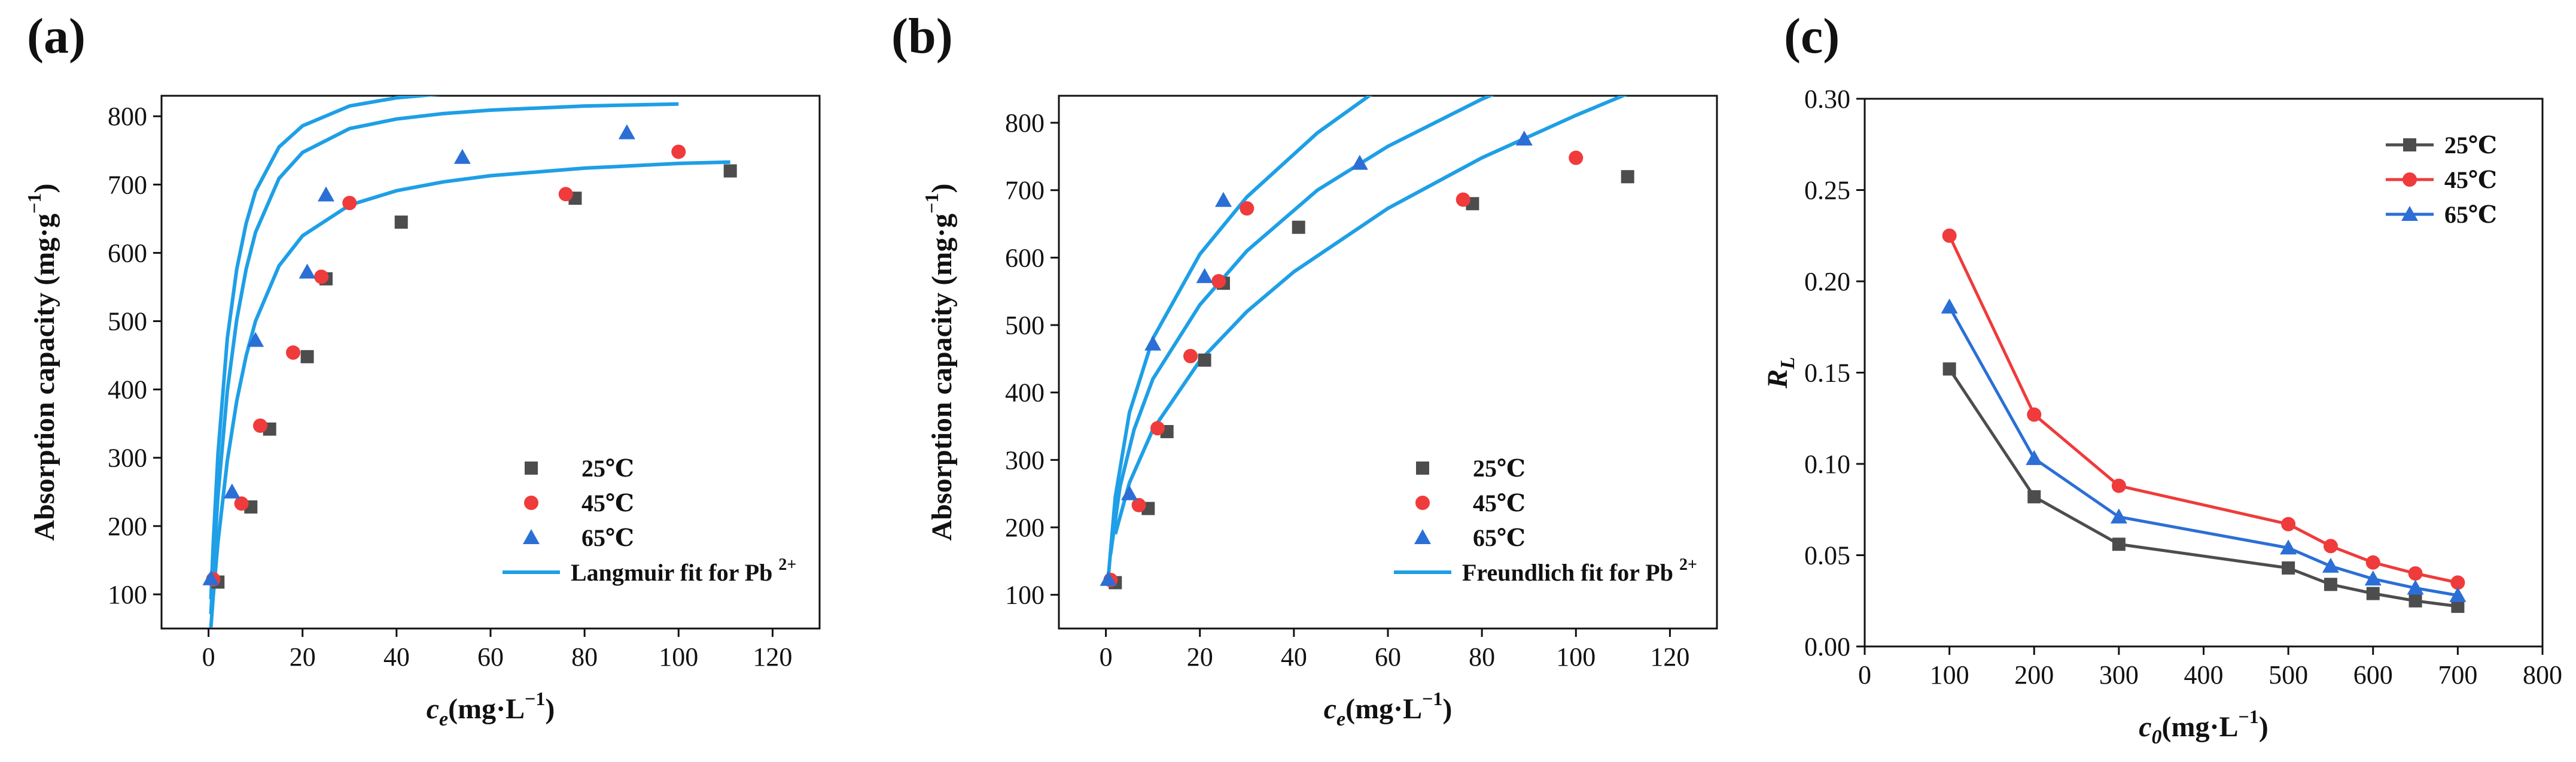 The image size is (2576, 762). I want to click on y-axis-title: Absorption capacity (mg·g−1), so click(939, 362).